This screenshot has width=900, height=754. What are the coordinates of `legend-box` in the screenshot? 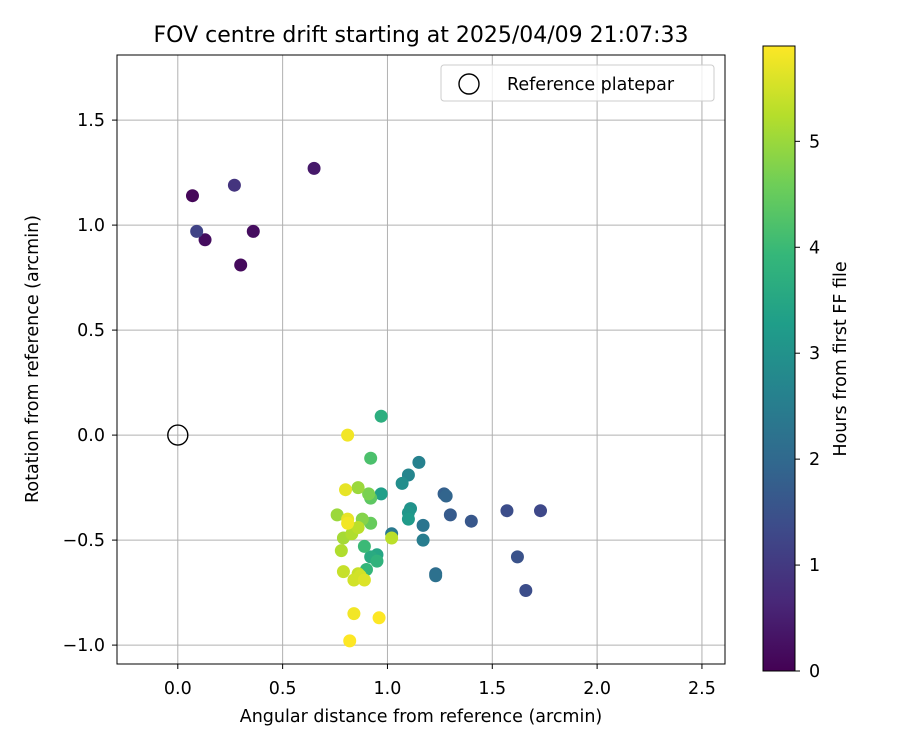 It's located at (577, 83).